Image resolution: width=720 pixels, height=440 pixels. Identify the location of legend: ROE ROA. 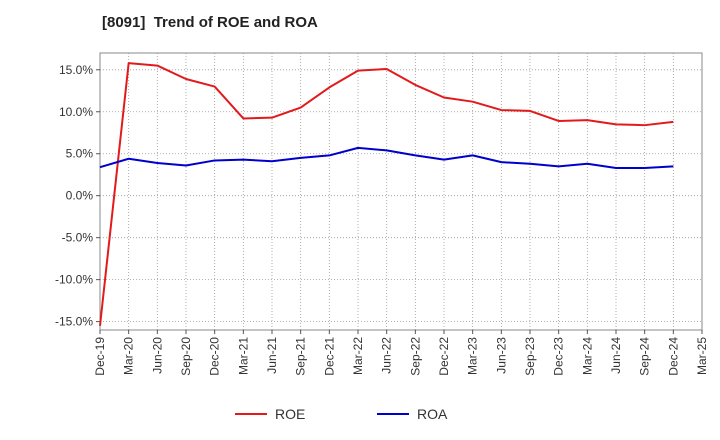
(341, 414).